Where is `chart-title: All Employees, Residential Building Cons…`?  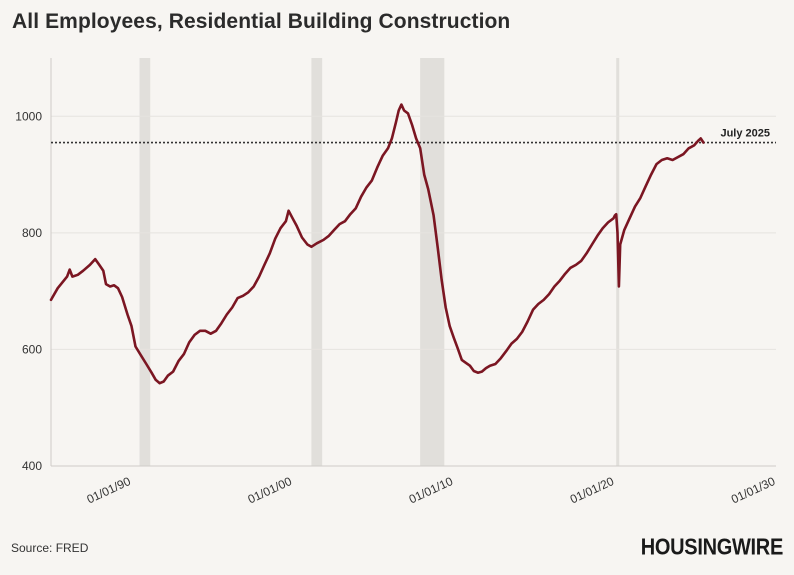
chart-title: All Employees, Residential Building Cons… is located at coordinates (261, 21).